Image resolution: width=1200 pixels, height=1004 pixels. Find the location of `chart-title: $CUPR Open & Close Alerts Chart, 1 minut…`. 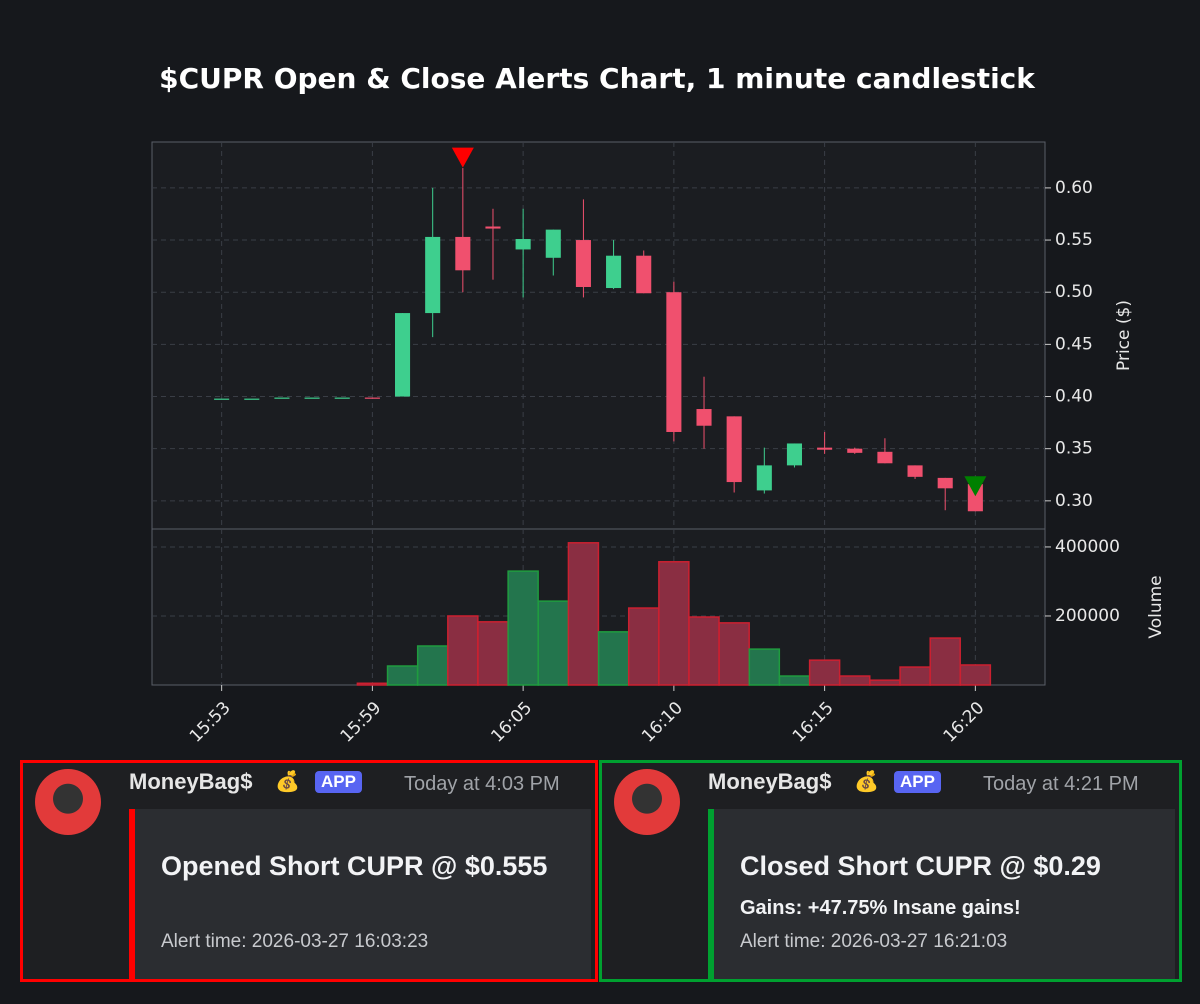

chart-title: $CUPR Open & Close Alerts Chart, 1 minut… is located at coordinates (597, 78).